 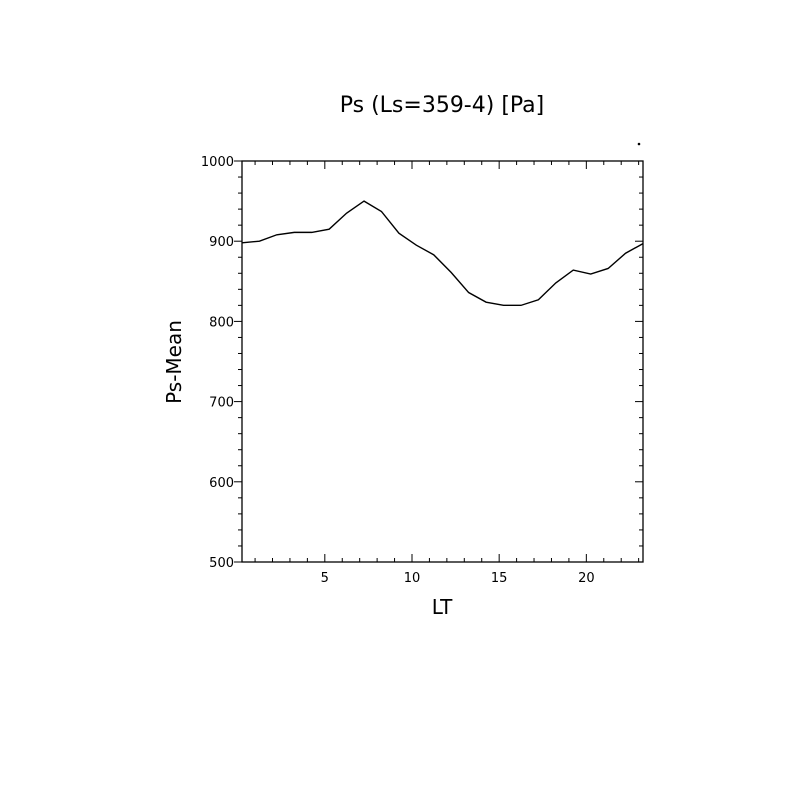 I want to click on y-tick-label: 500, so click(x=221, y=563).